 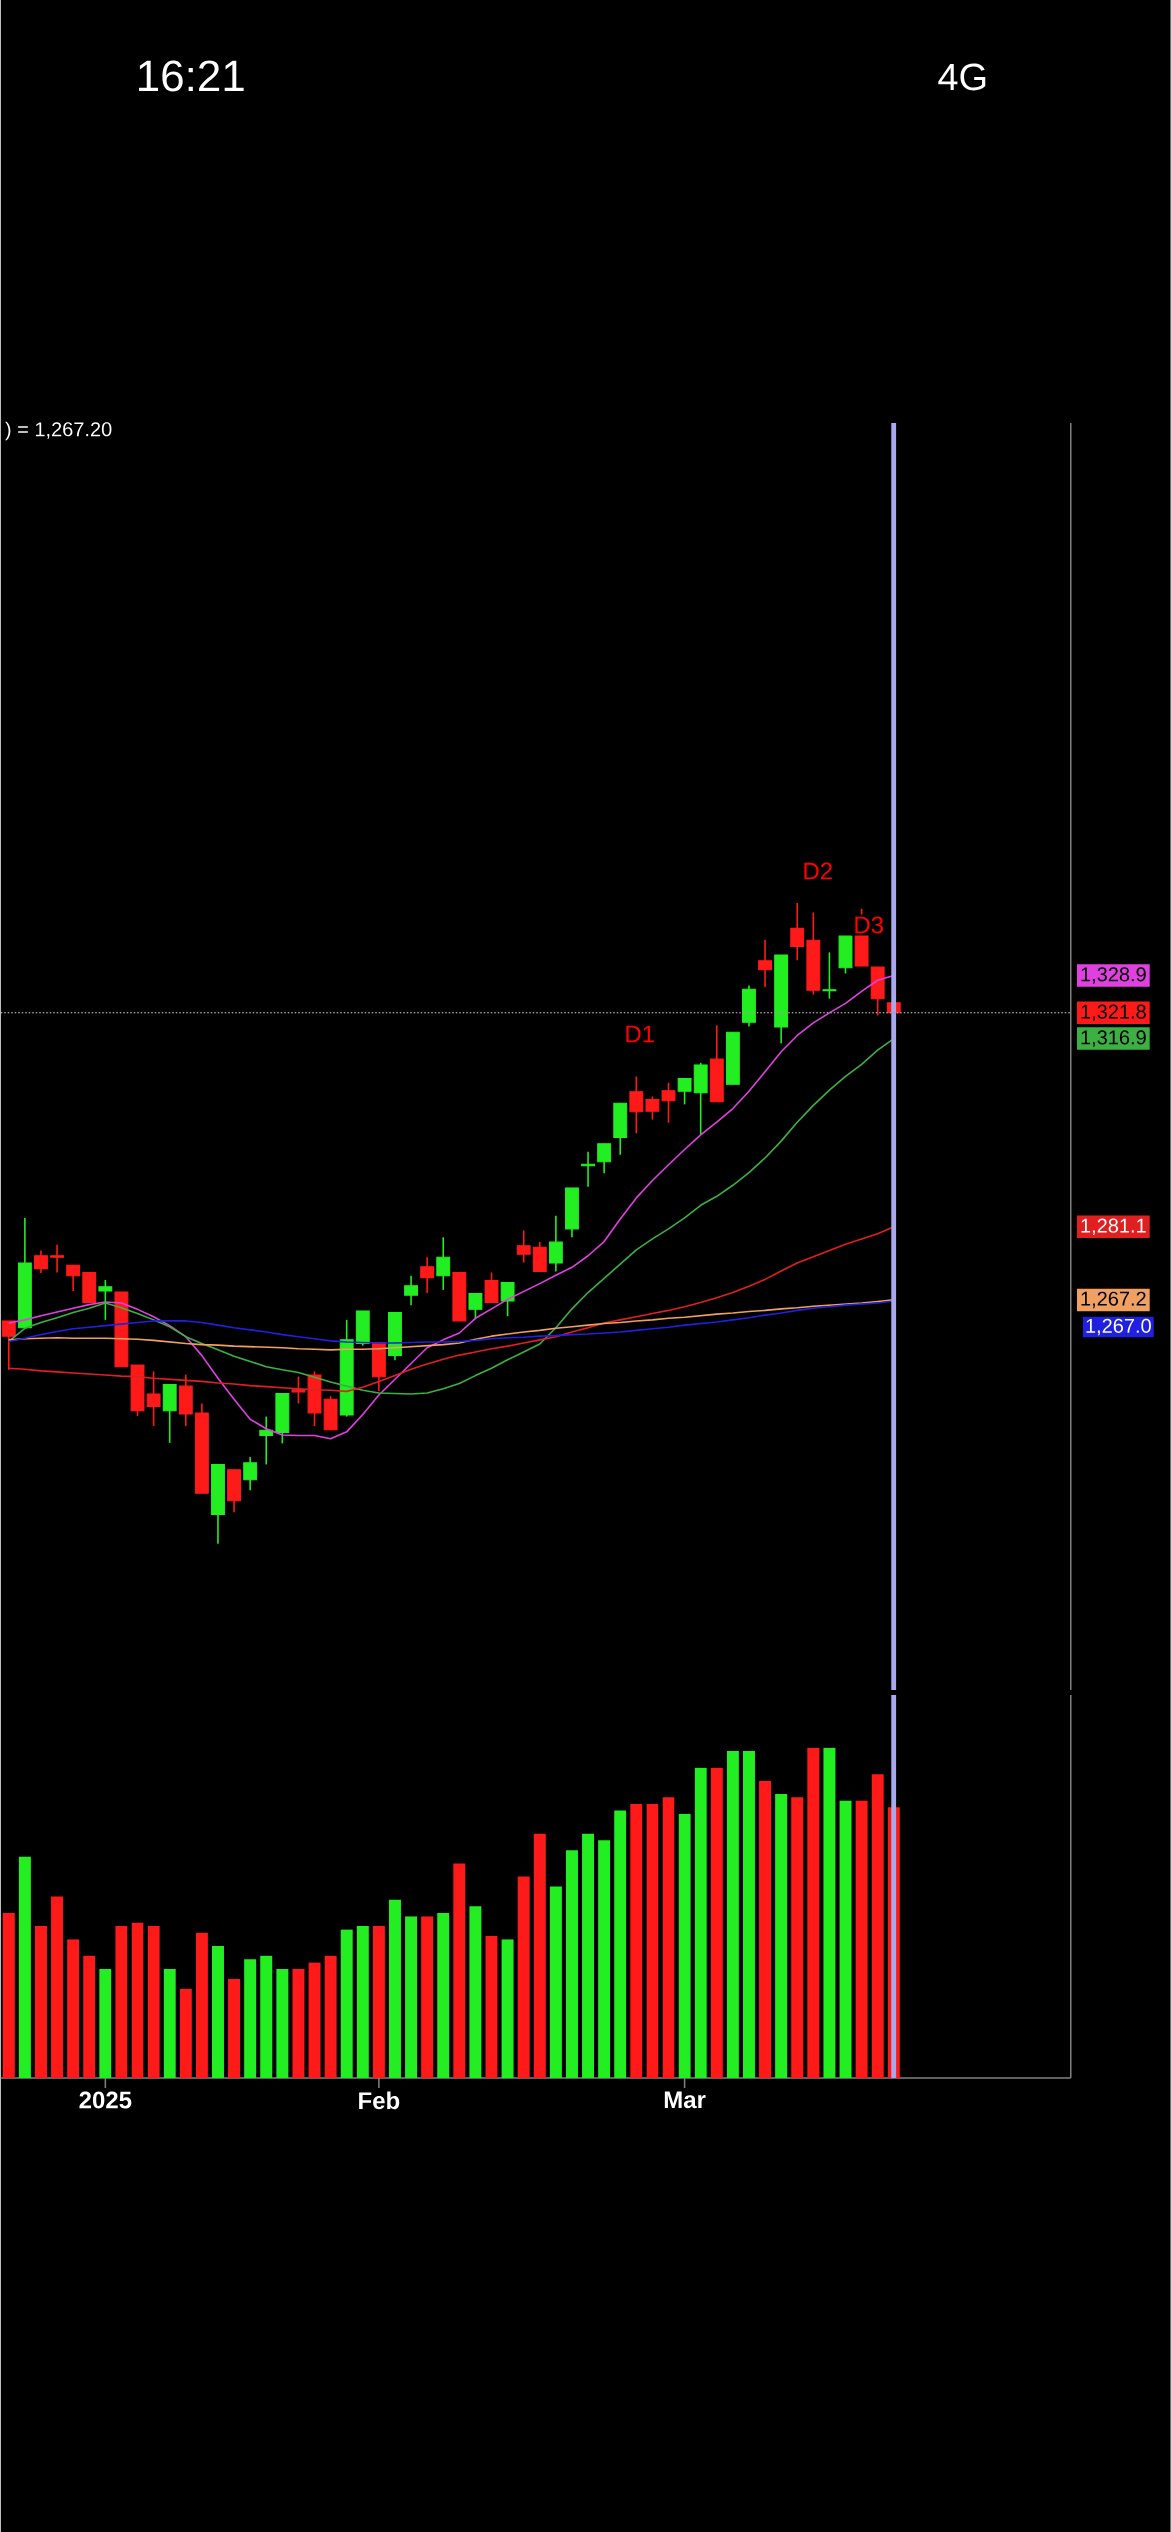 What do you see at coordinates (962, 77) in the screenshot?
I see `text: 4G` at bounding box center [962, 77].